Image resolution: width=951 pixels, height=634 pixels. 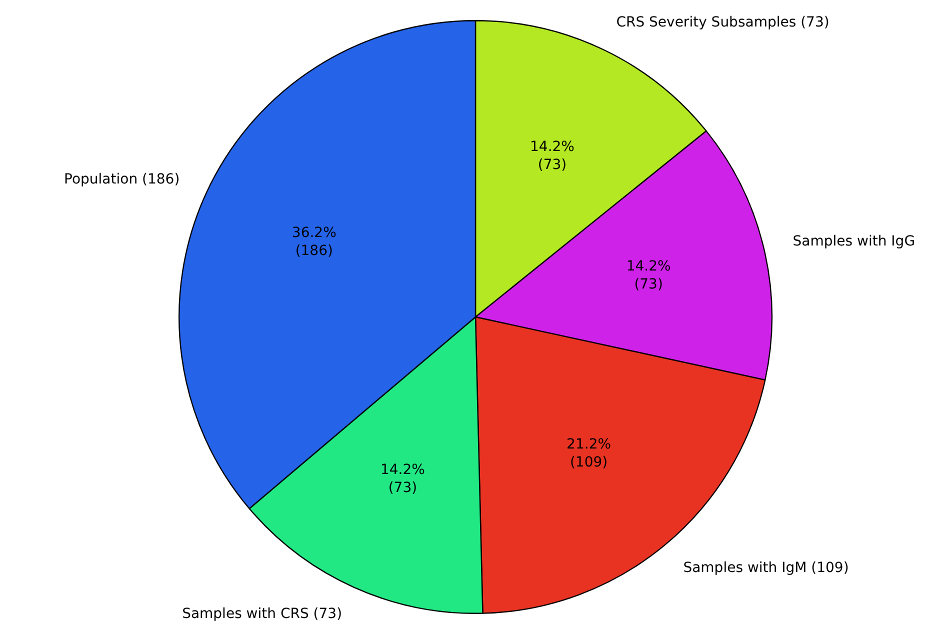 I want to click on slice-label: CRS Severity Subsamples (73), so click(x=723, y=22).